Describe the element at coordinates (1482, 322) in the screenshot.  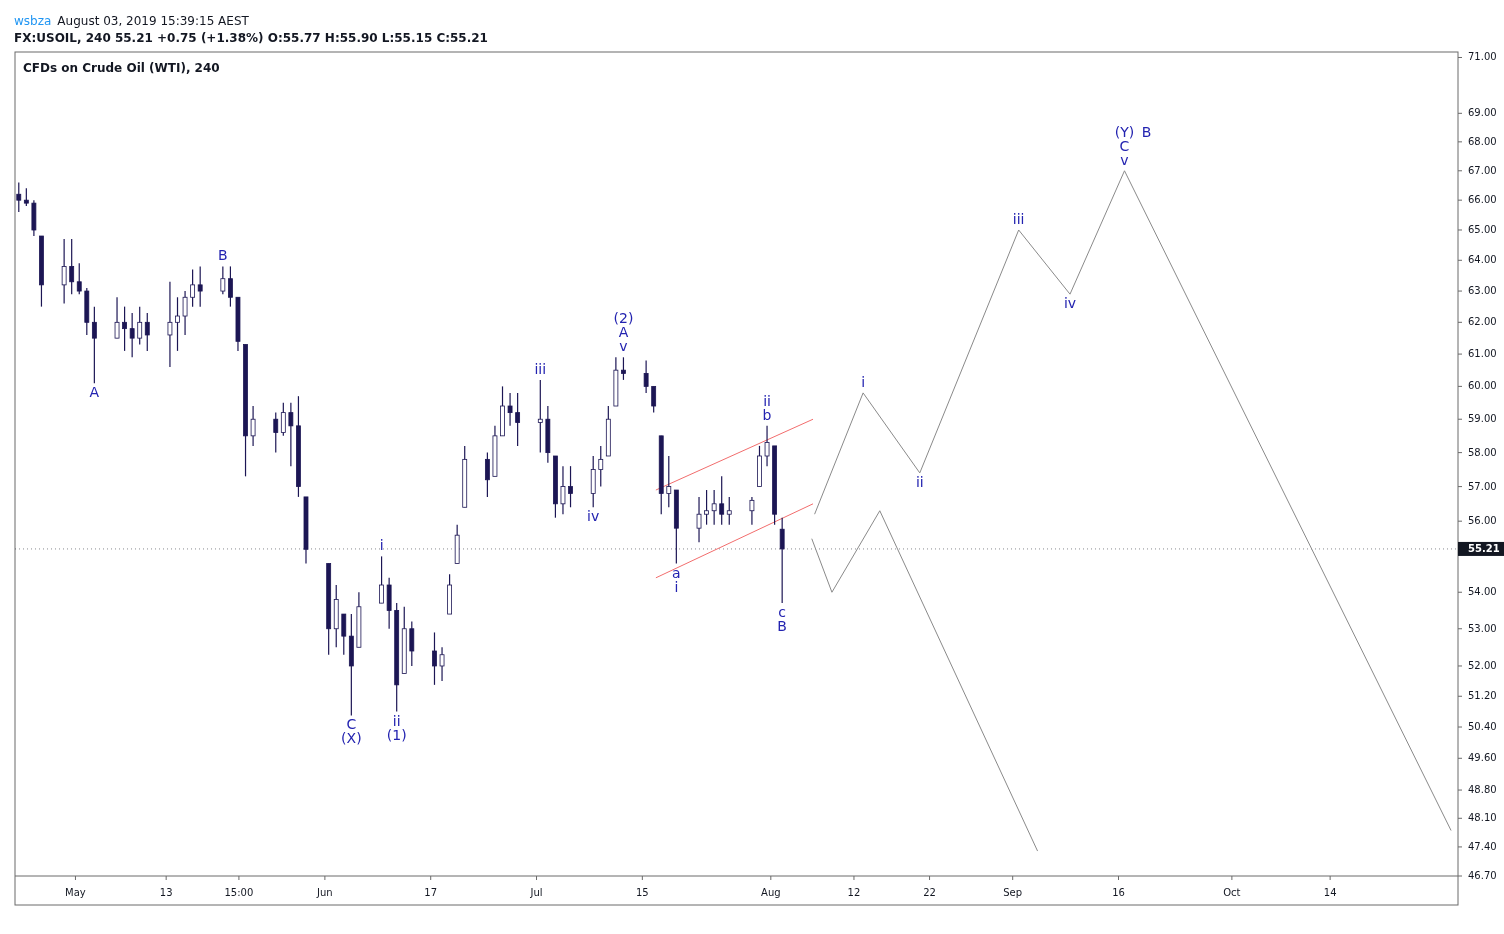
I see `y-tick-label: 62.00` at that location.